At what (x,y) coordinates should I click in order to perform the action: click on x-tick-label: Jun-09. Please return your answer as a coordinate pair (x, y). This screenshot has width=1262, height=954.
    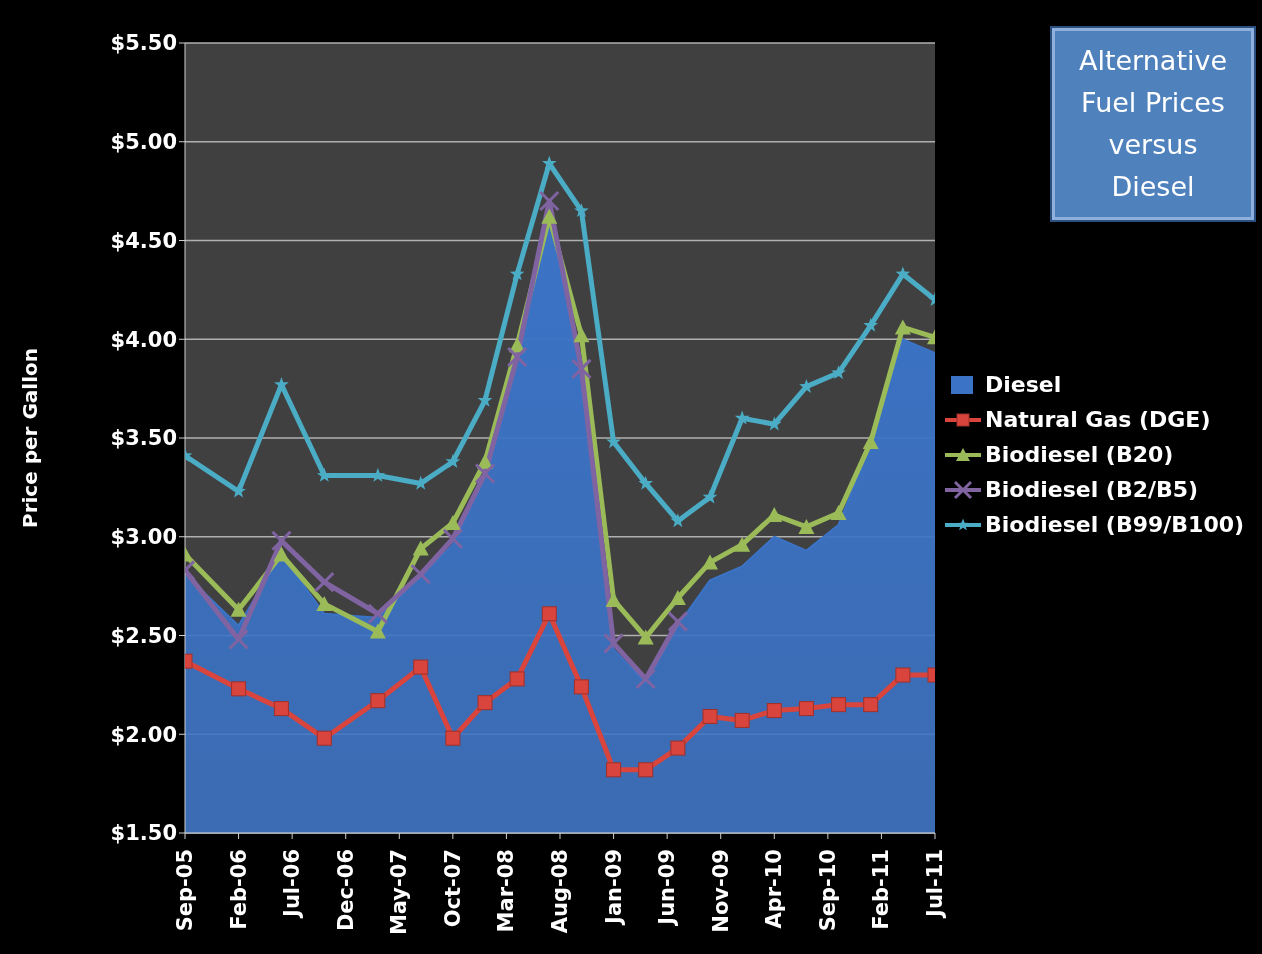
    Looking at the image, I should click on (667, 888).